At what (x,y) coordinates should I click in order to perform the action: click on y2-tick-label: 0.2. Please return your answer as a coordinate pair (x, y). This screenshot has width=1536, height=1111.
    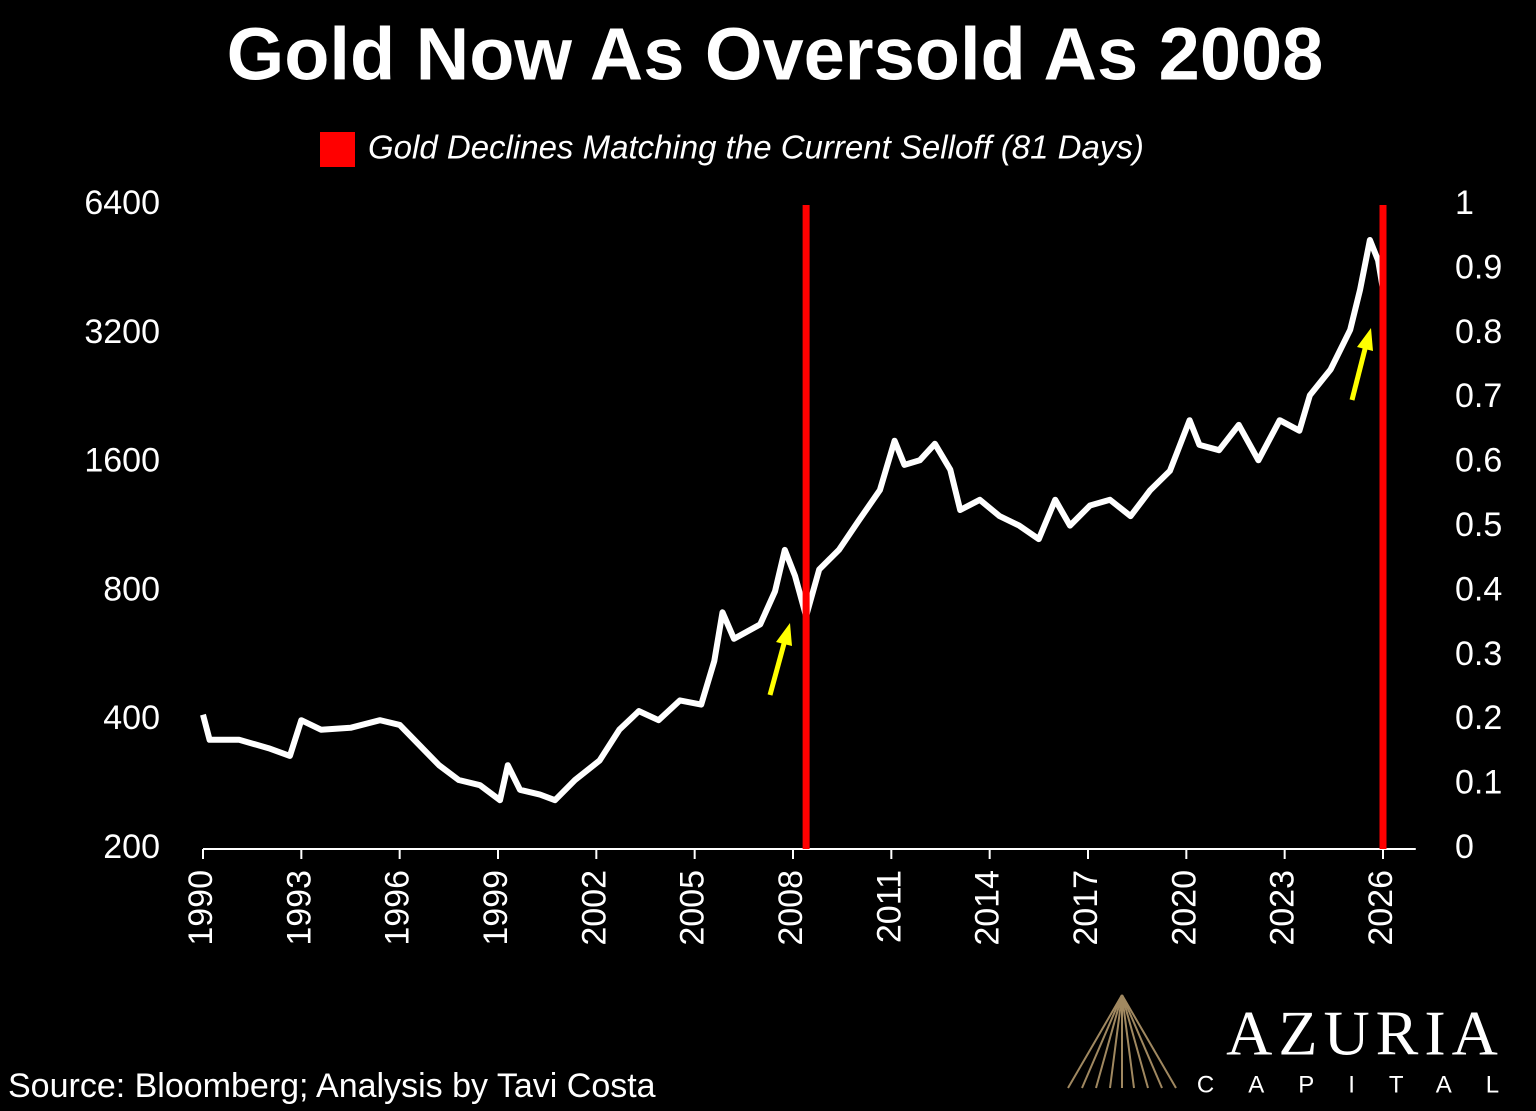
    Looking at the image, I should click on (1478, 718).